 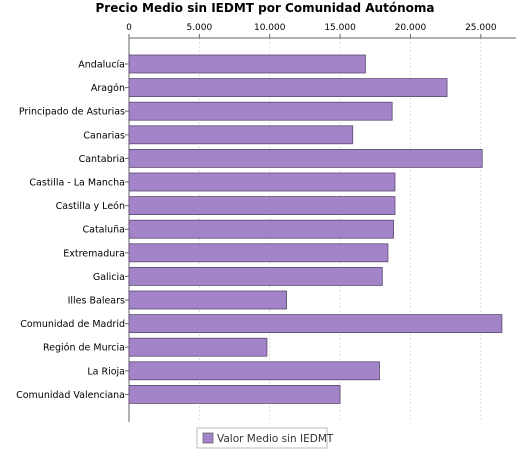 I want to click on category-label: Comunidad de Madrid, so click(x=72, y=324).